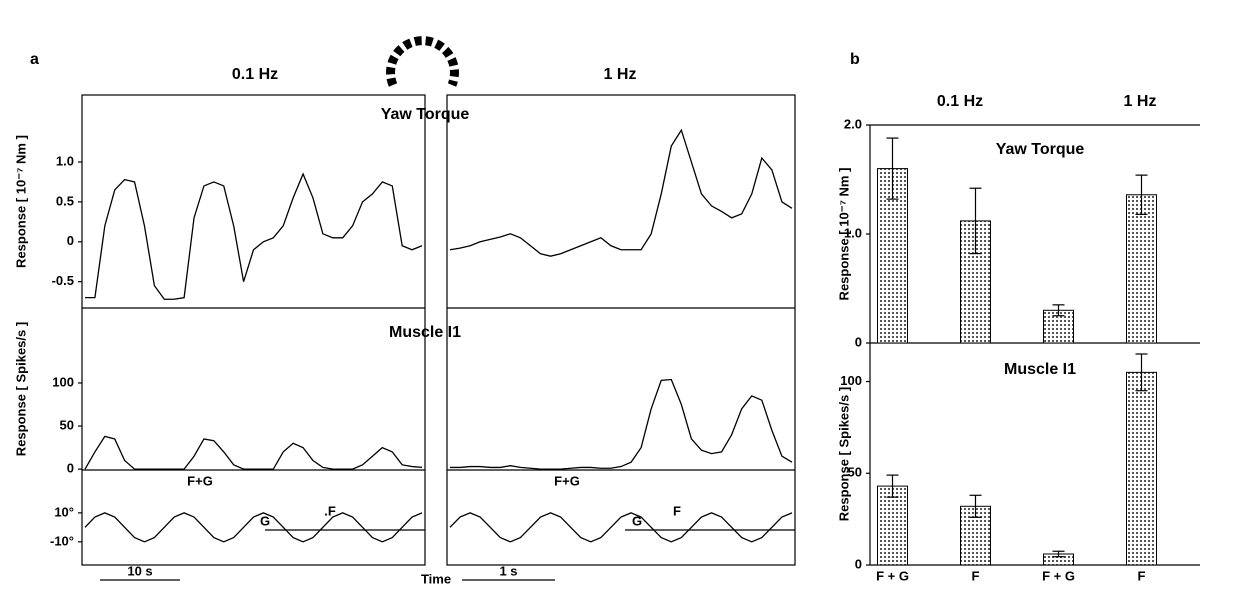 This screenshot has width=1235, height=592. What do you see at coordinates (853, 123) in the screenshot?
I see `y-tick-label: 2.0` at bounding box center [853, 123].